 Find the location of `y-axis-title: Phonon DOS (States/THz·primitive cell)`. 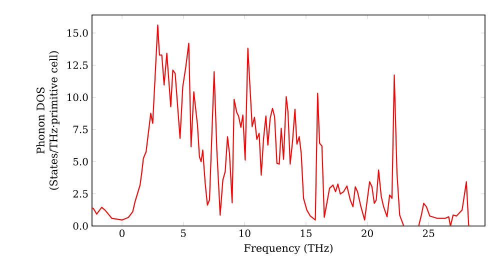

y-axis-title: Phonon DOS (States/THz·primitive cell) is located at coordinates (48, 120).